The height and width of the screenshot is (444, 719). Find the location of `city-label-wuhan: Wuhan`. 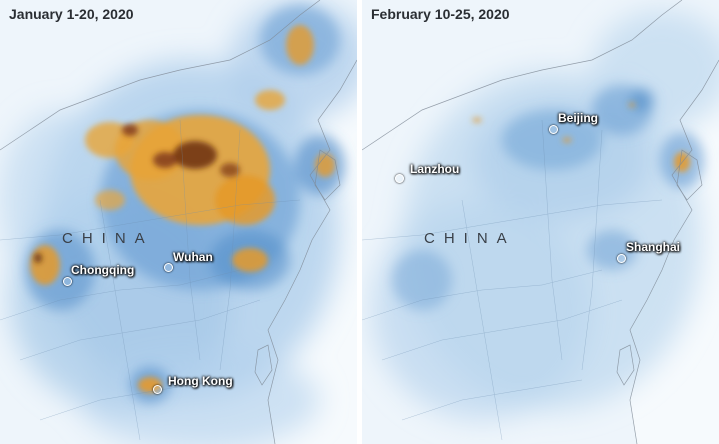

city-label-wuhan: Wuhan is located at coordinates (193, 257).